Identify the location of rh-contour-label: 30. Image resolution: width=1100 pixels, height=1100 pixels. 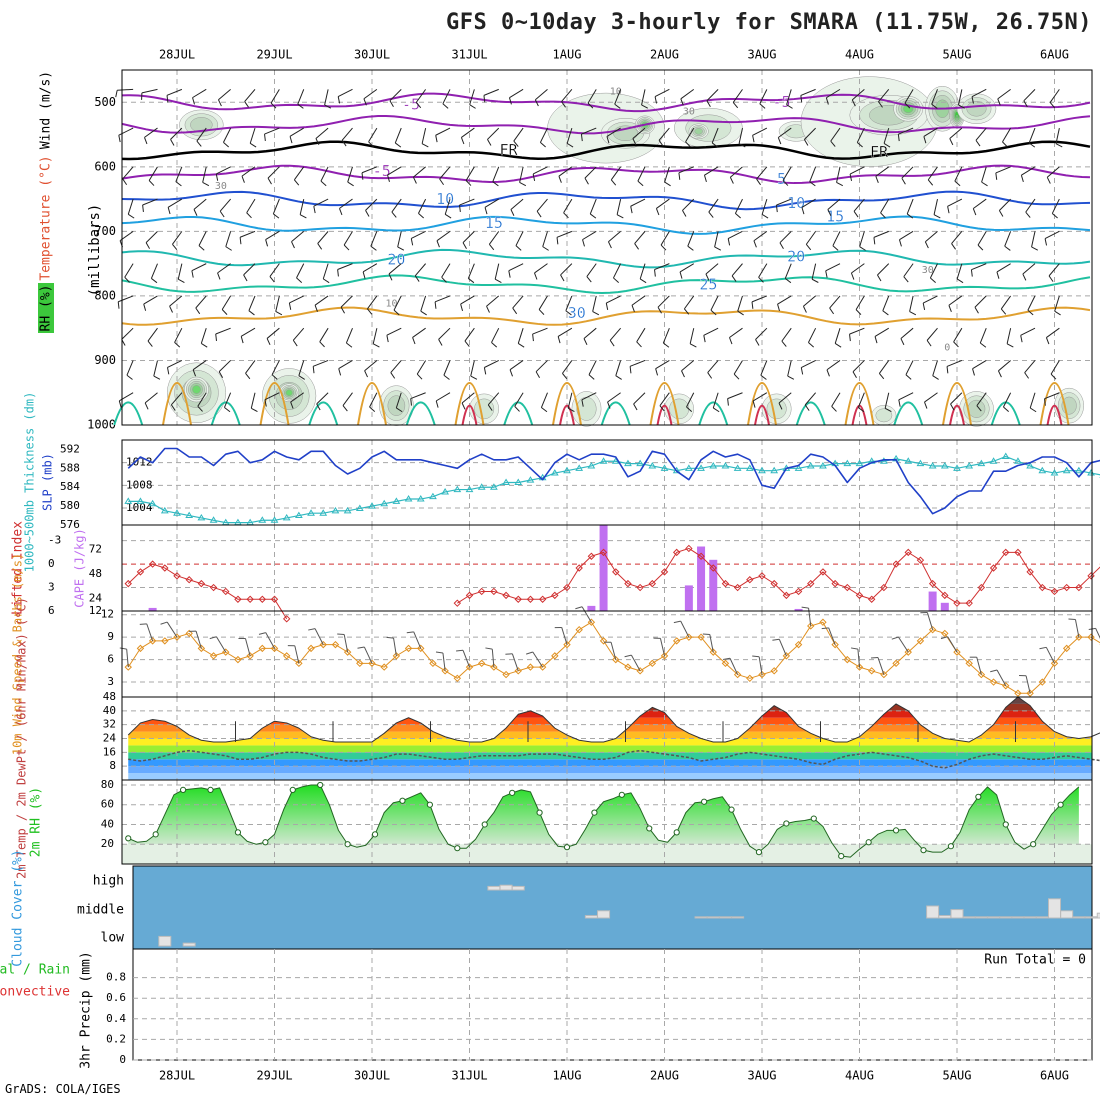
(689, 111).